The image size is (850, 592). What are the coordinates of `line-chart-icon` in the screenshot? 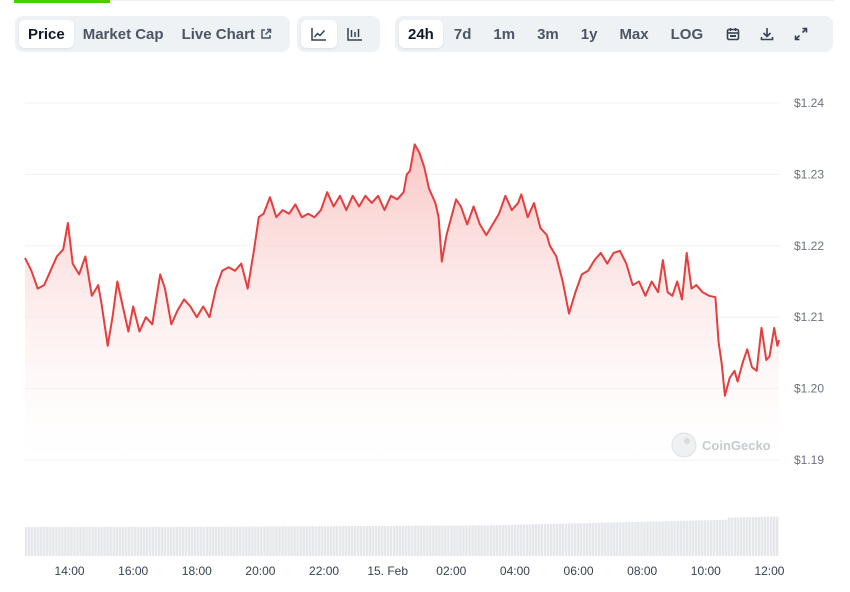 It's located at (318, 34).